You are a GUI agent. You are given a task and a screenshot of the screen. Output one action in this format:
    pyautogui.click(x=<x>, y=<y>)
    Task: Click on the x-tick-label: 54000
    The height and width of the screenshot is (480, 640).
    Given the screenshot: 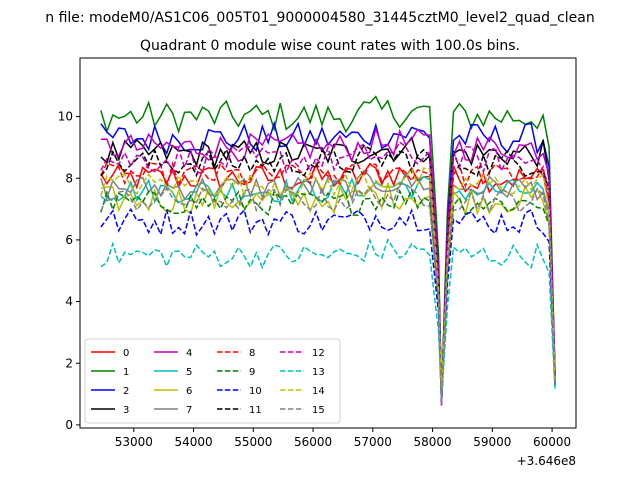 What is the action you would take?
    pyautogui.click(x=193, y=442)
    